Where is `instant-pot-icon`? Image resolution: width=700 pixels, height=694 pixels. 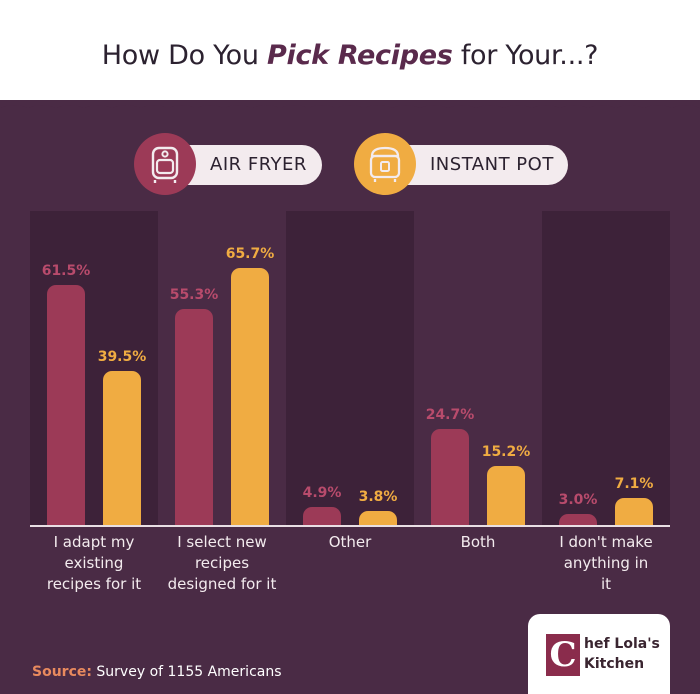 instant-pot-icon is located at coordinates (385, 164).